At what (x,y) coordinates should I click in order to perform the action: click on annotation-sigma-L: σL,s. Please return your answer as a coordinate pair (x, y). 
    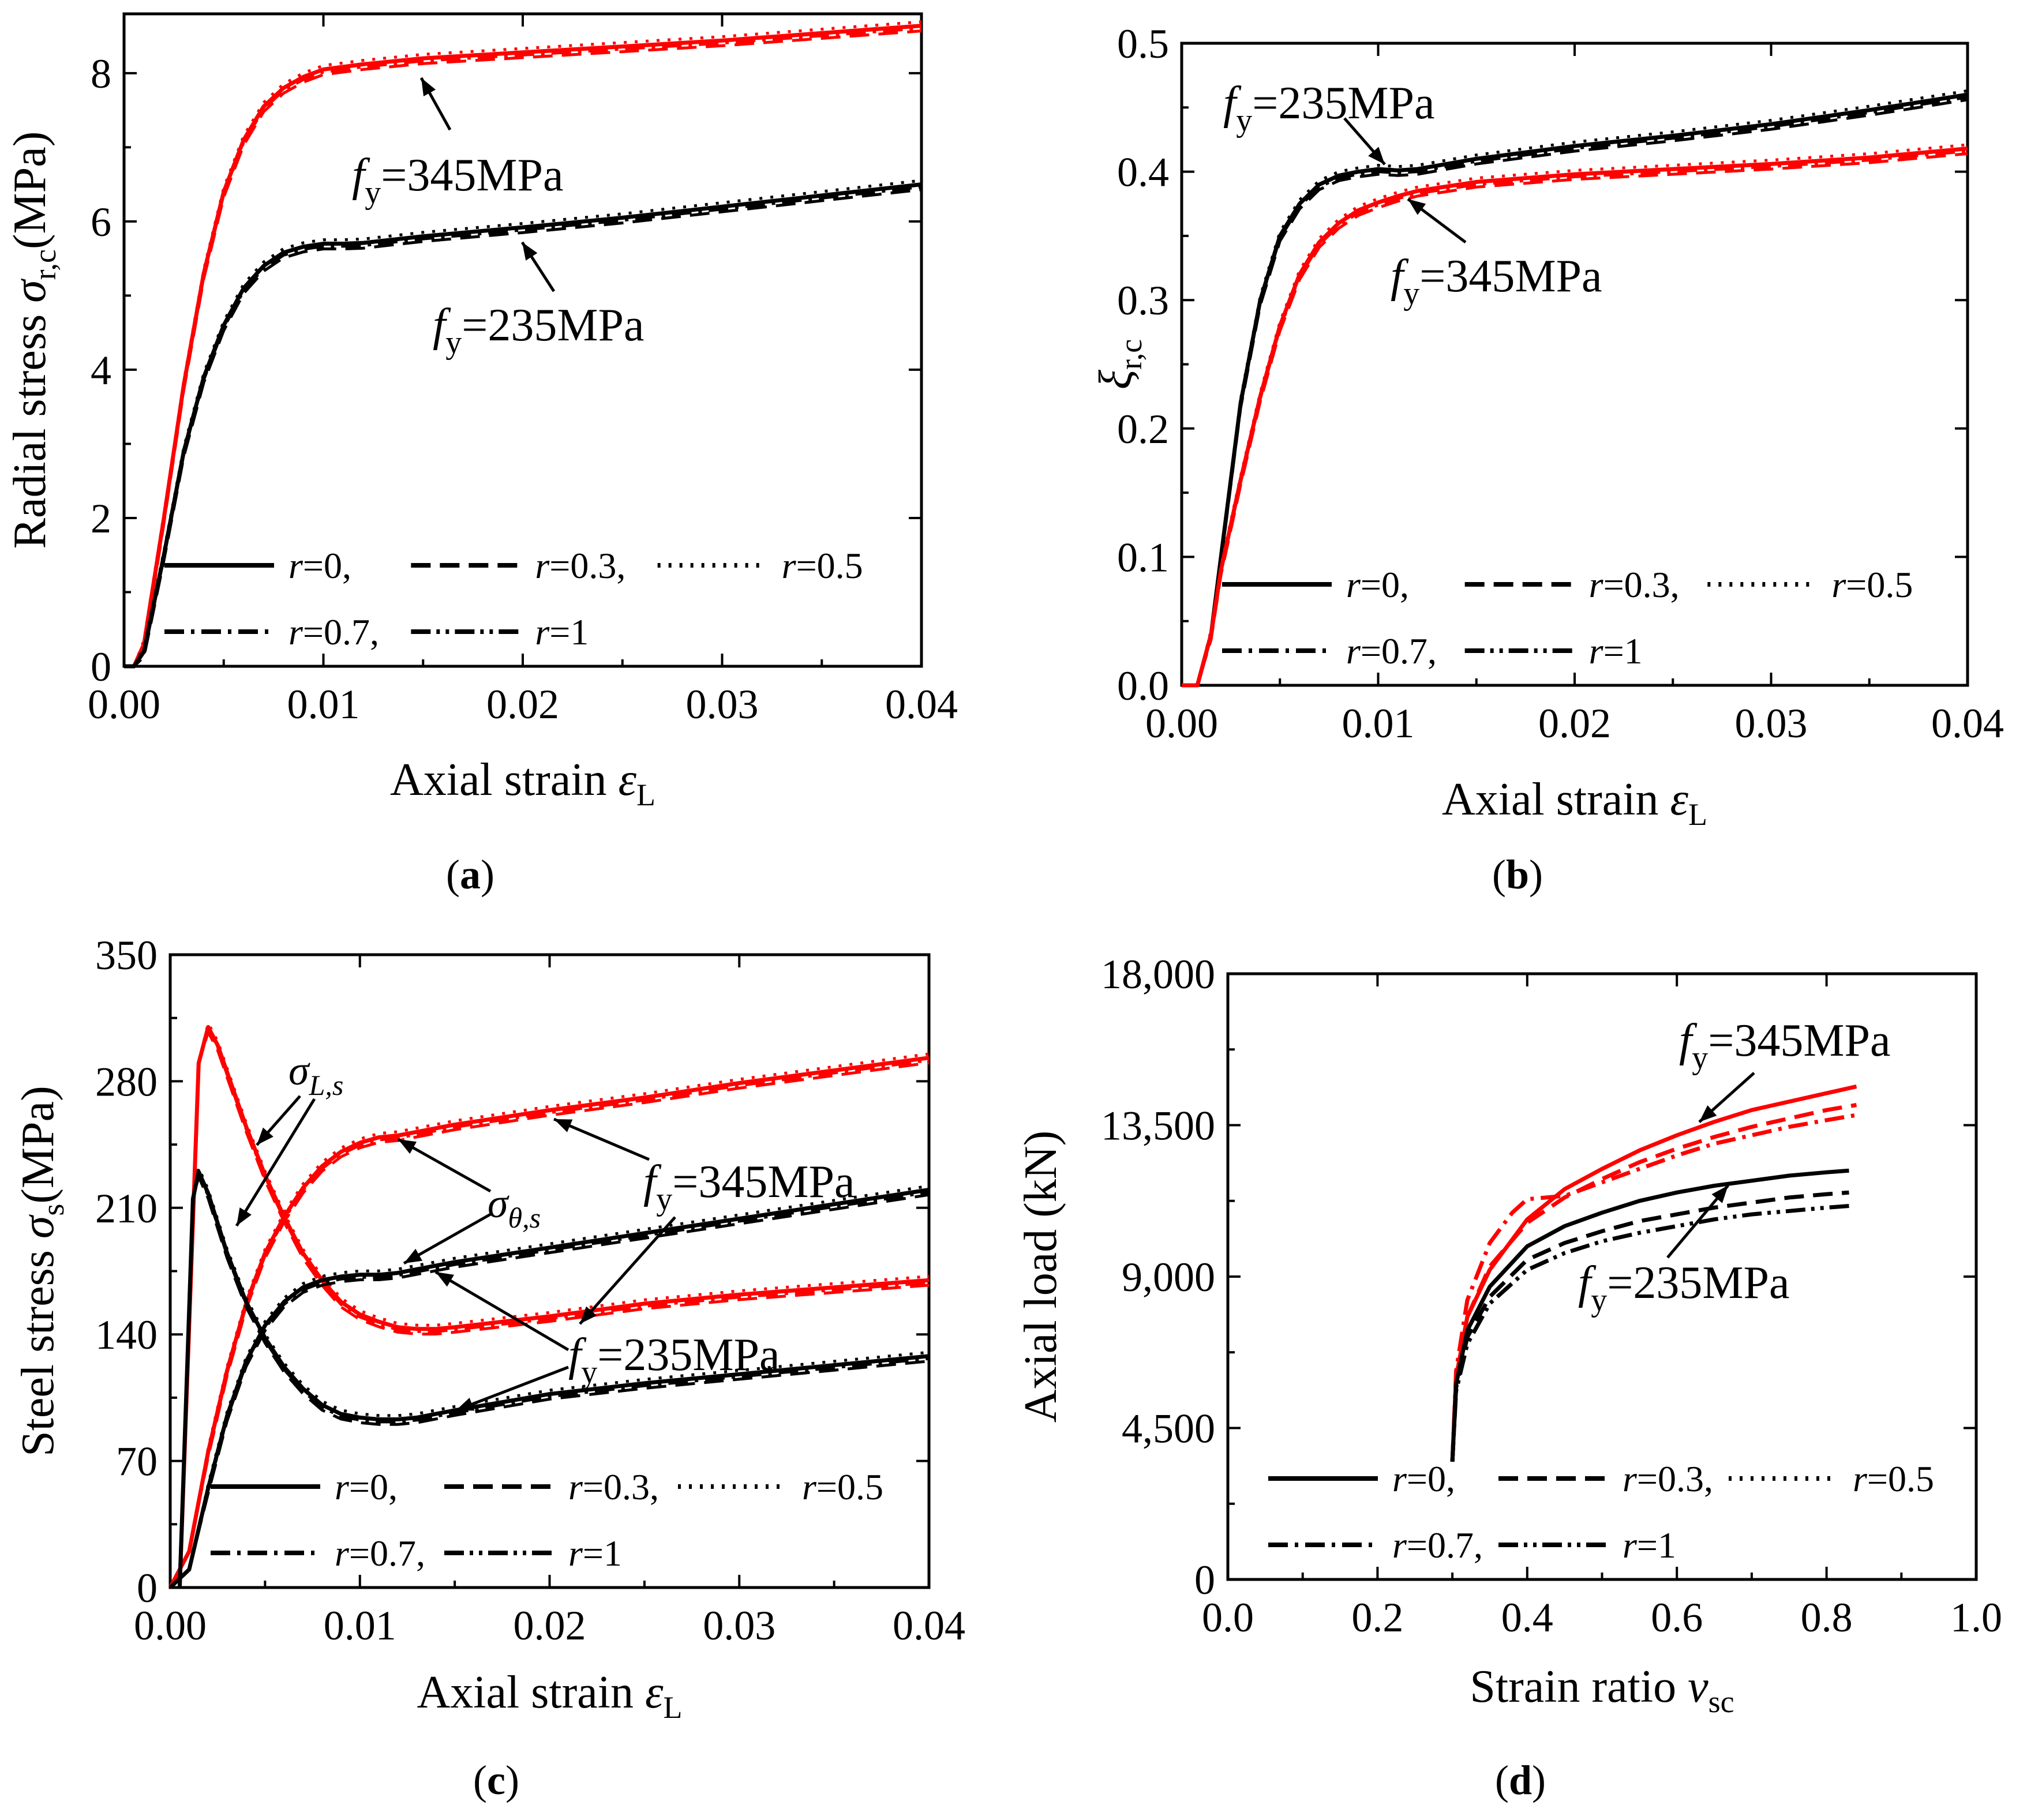
    Looking at the image, I should click on (315, 1075).